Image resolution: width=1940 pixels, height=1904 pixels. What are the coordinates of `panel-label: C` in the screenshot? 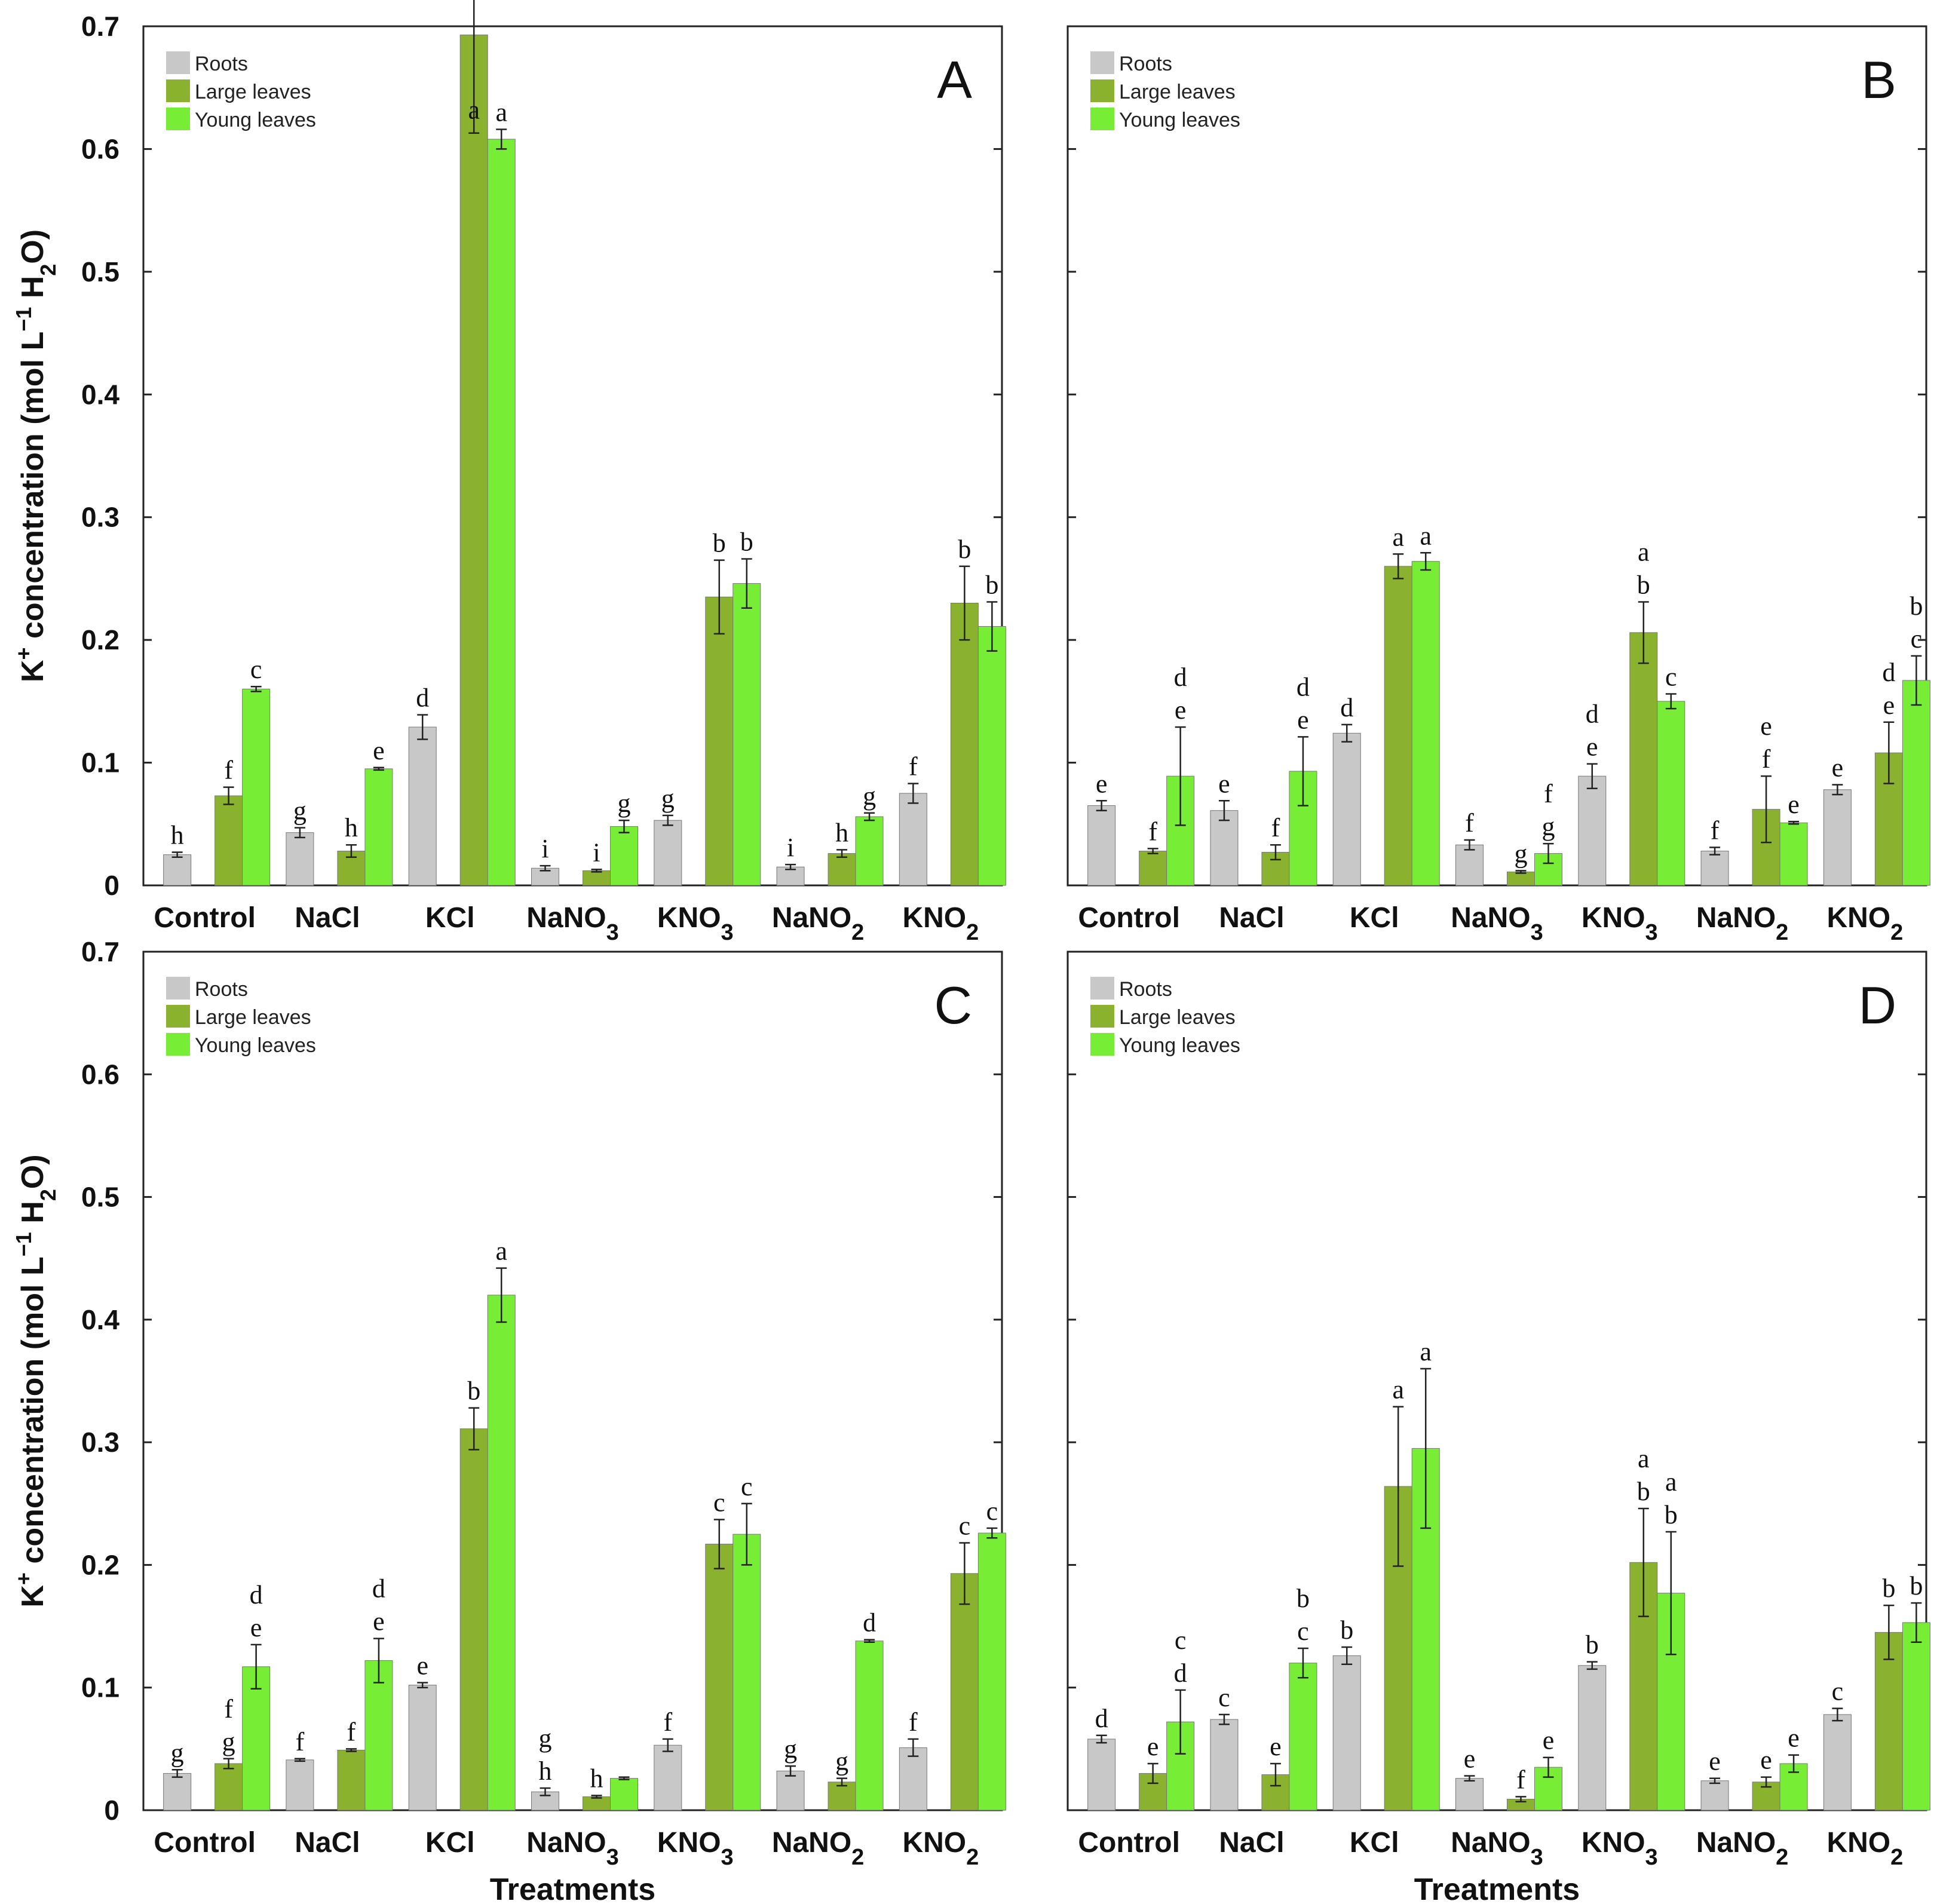 It's located at (953, 1005).